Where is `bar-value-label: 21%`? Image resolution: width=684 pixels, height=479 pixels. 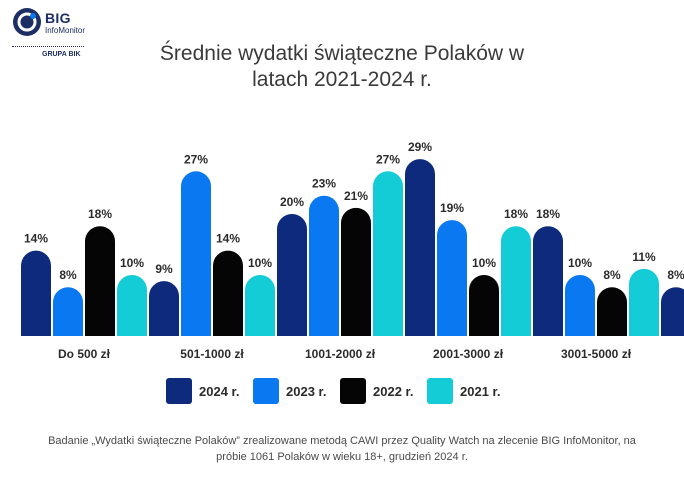
bar-value-label: 21% is located at coordinates (356, 196).